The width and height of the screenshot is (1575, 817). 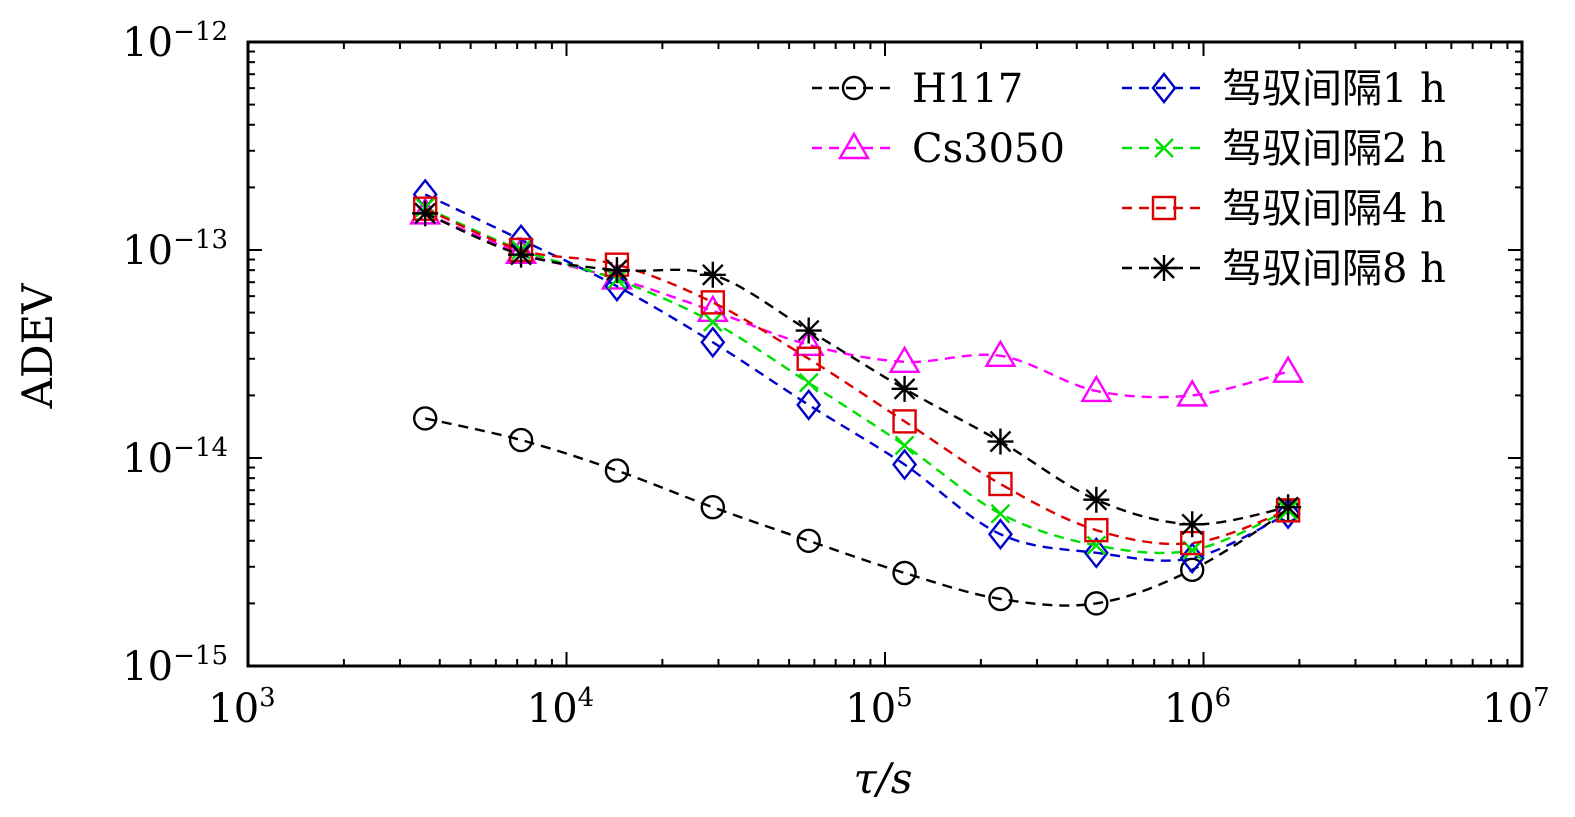 What do you see at coordinates (988, 149) in the screenshot?
I see `legend-label: Cs3050` at bounding box center [988, 149].